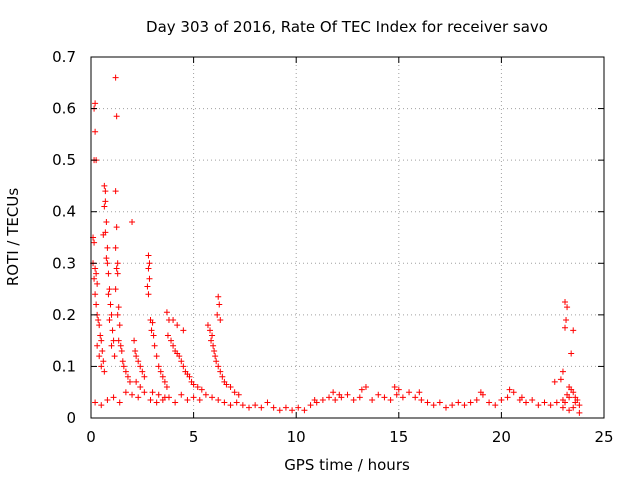 This screenshot has width=640, height=480. Describe the element at coordinates (64, 57) in the screenshot. I see `y-tick-label: 0.7` at that location.